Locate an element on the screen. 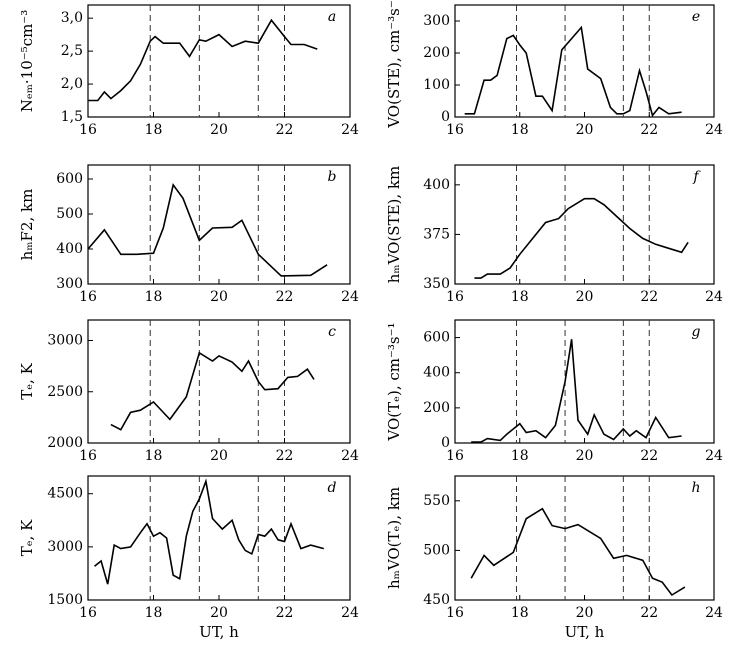  y-axis-label: Nₑₘ·10⁻⁵cm⁻³ is located at coordinates (27, 61).